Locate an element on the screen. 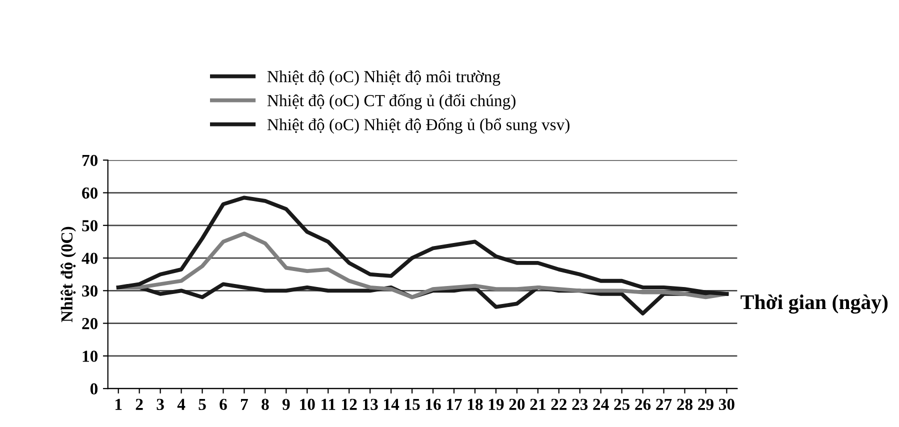 Image resolution: width=899 pixels, height=427 pixels. y-tick-label: 30 is located at coordinates (90, 291).